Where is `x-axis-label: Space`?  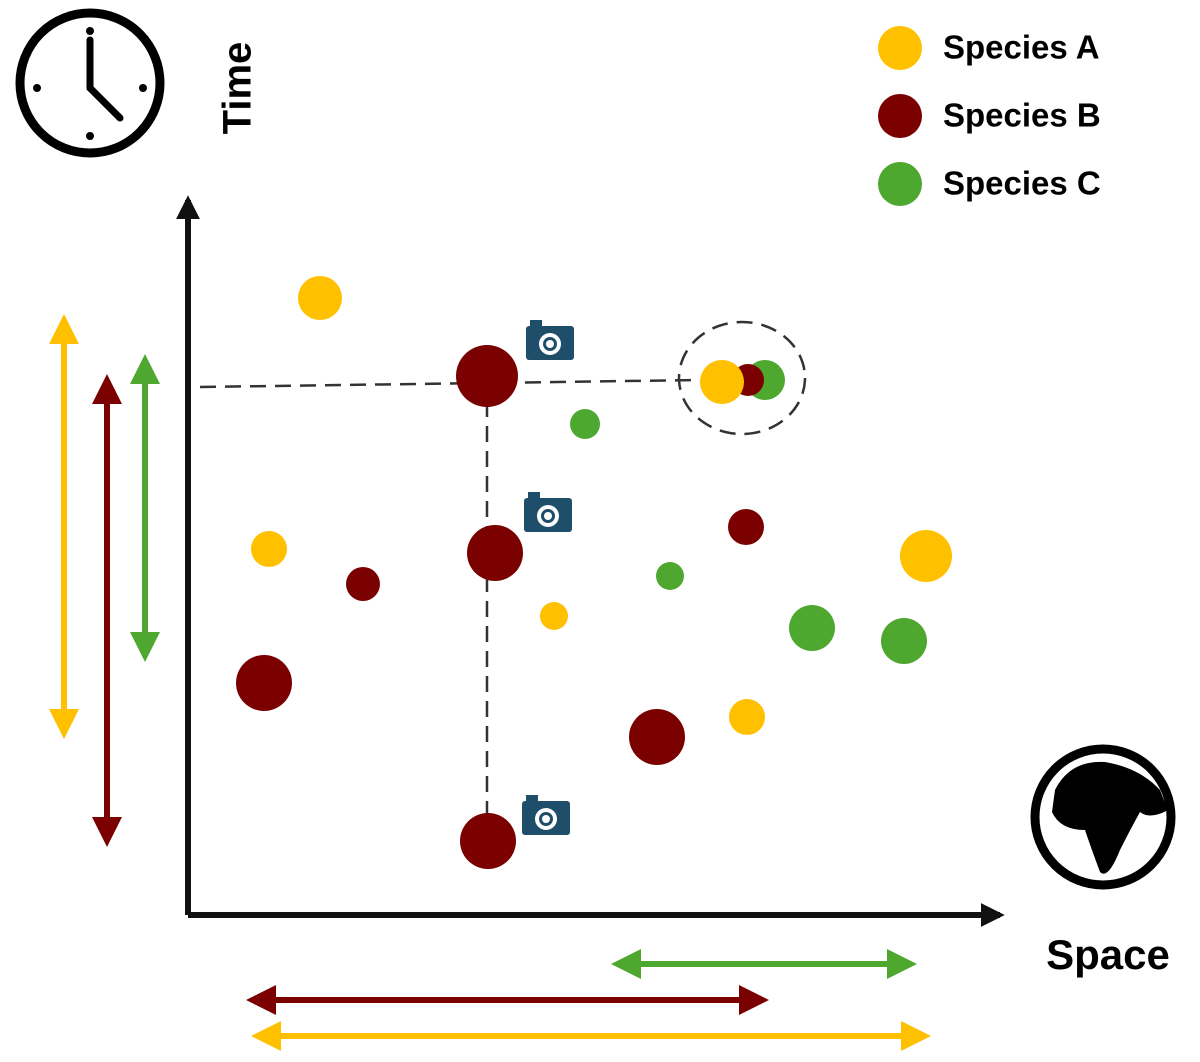
x-axis-label: Space is located at coordinates (1108, 954).